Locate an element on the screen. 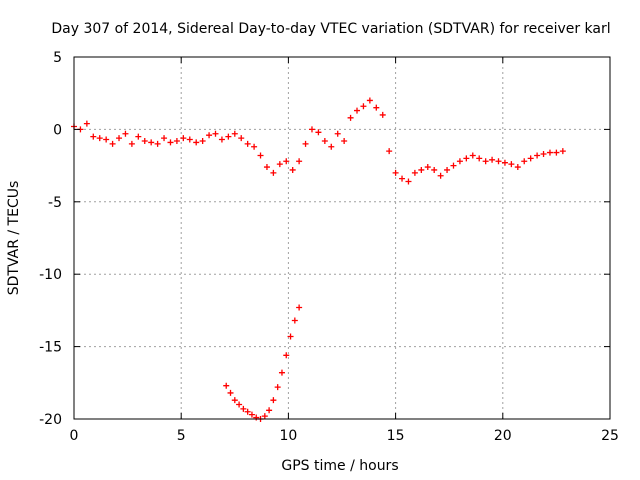  y-tick-label: -5 is located at coordinates (55, 203).